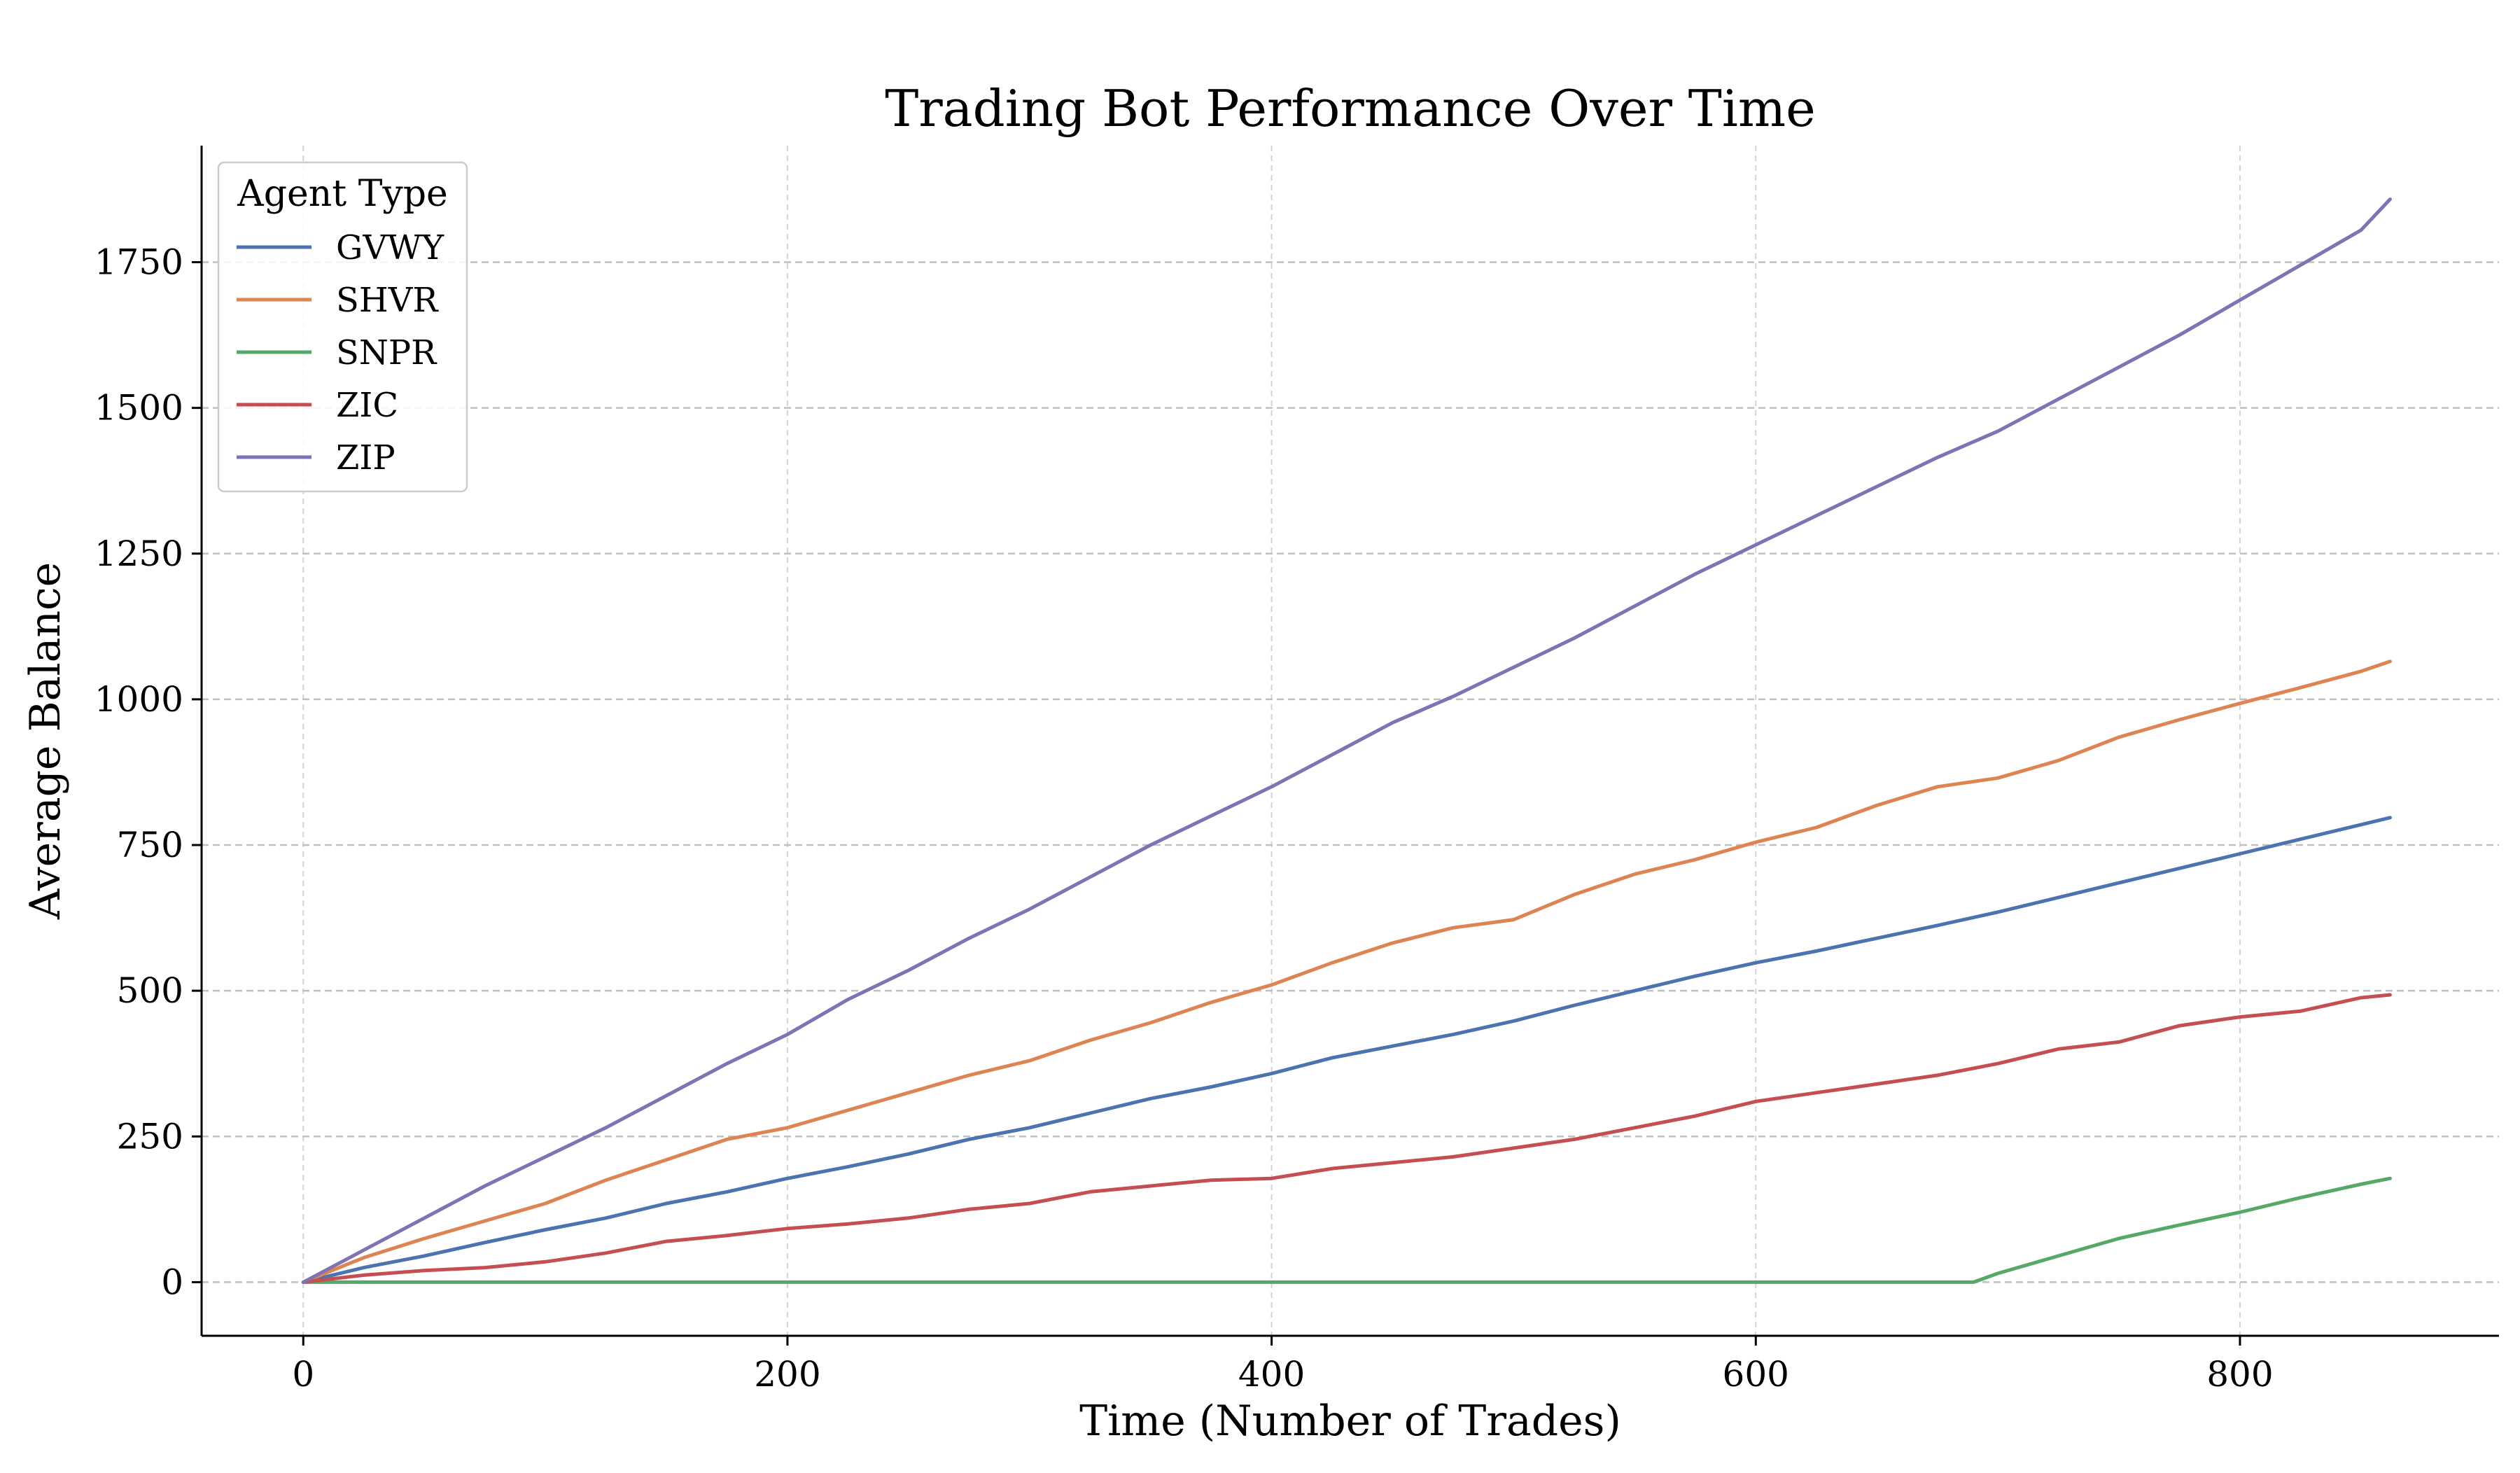 This screenshot has height=1473, width=2520. What do you see at coordinates (367, 405) in the screenshot?
I see `legend-label-zic: ZIC` at bounding box center [367, 405].